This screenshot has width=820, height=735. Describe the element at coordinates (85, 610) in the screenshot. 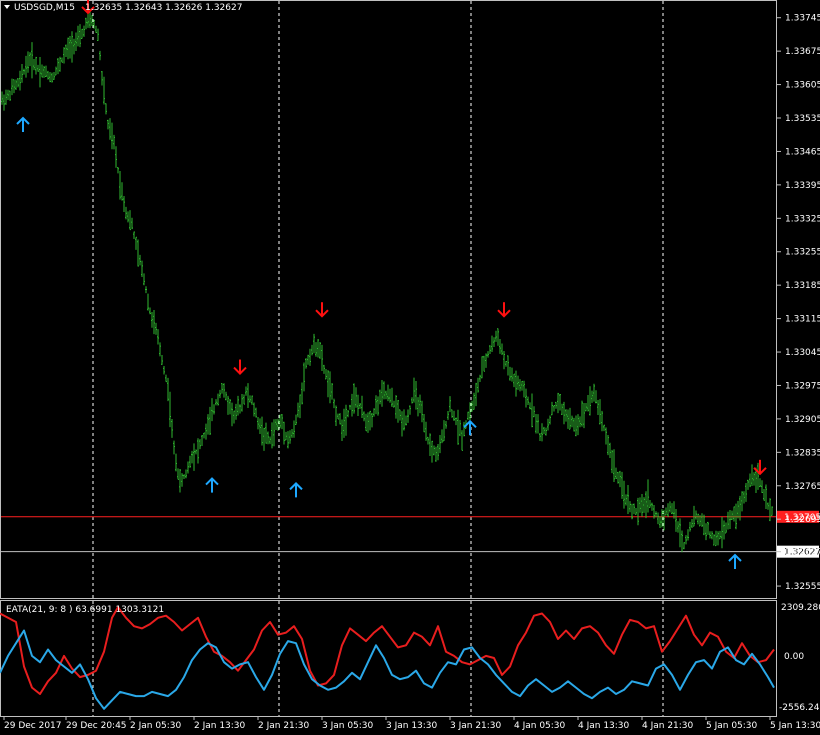

I see `indicator-label: EATA(21, 9: 8 ) 63.6991 1303.3121` at that location.